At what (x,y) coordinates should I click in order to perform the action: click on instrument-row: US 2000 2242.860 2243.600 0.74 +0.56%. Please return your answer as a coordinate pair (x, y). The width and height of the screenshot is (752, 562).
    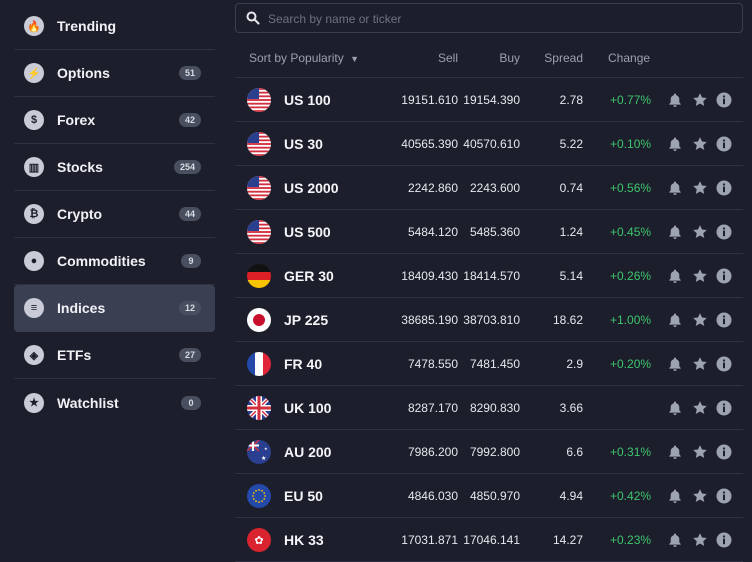
    Looking at the image, I should click on (489, 188).